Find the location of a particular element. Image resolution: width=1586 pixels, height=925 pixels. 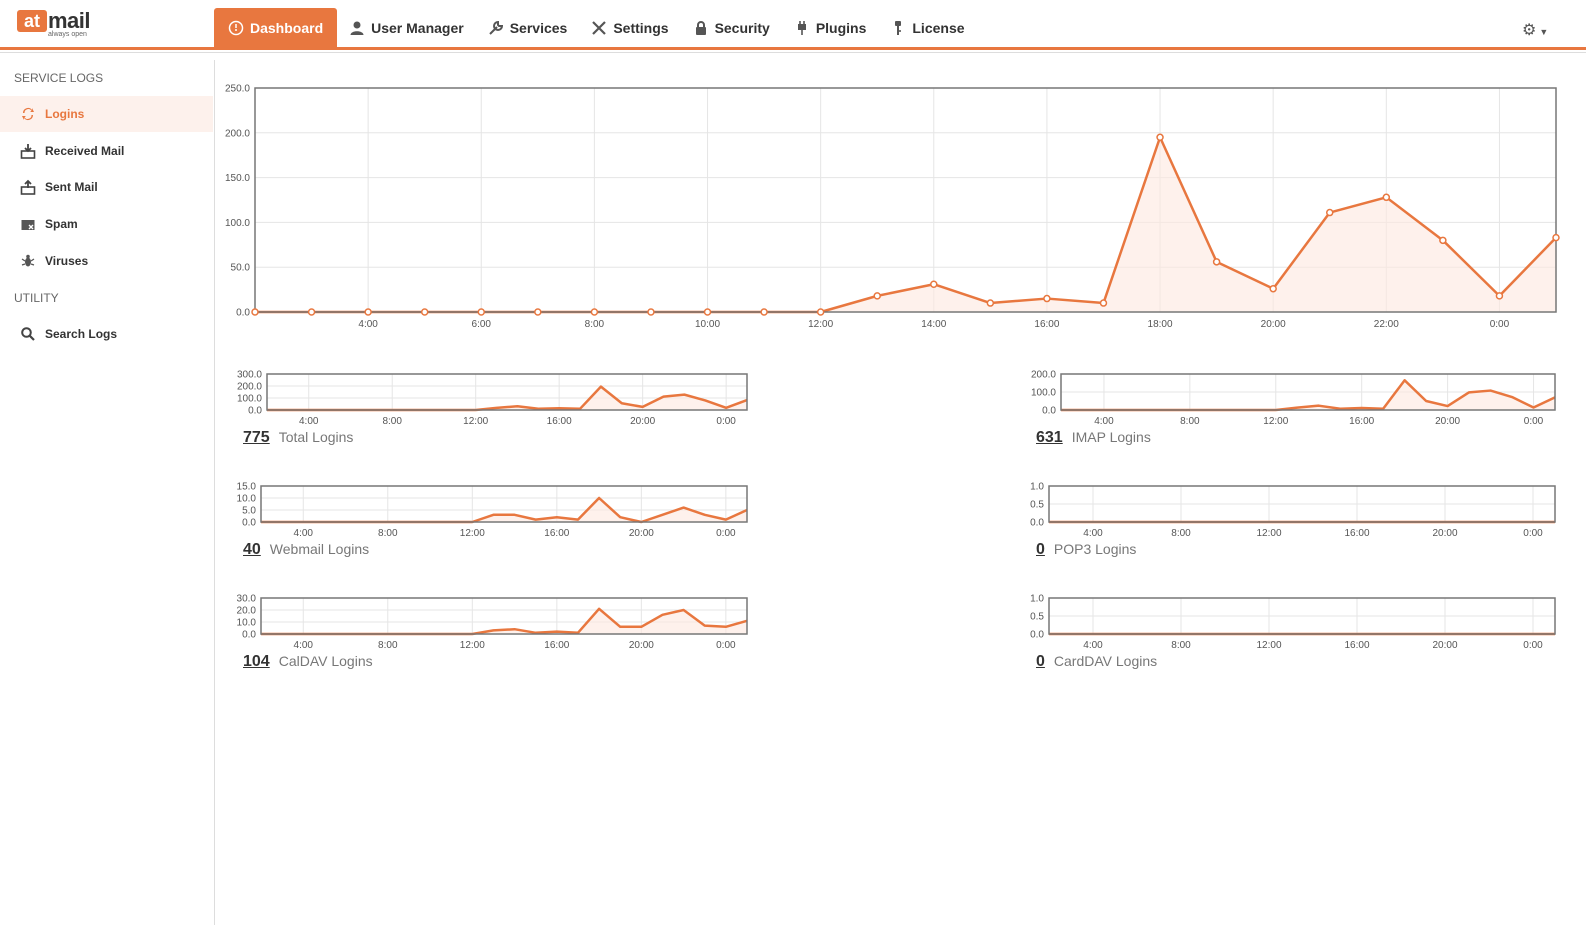

user-icon is located at coordinates (357, 28).